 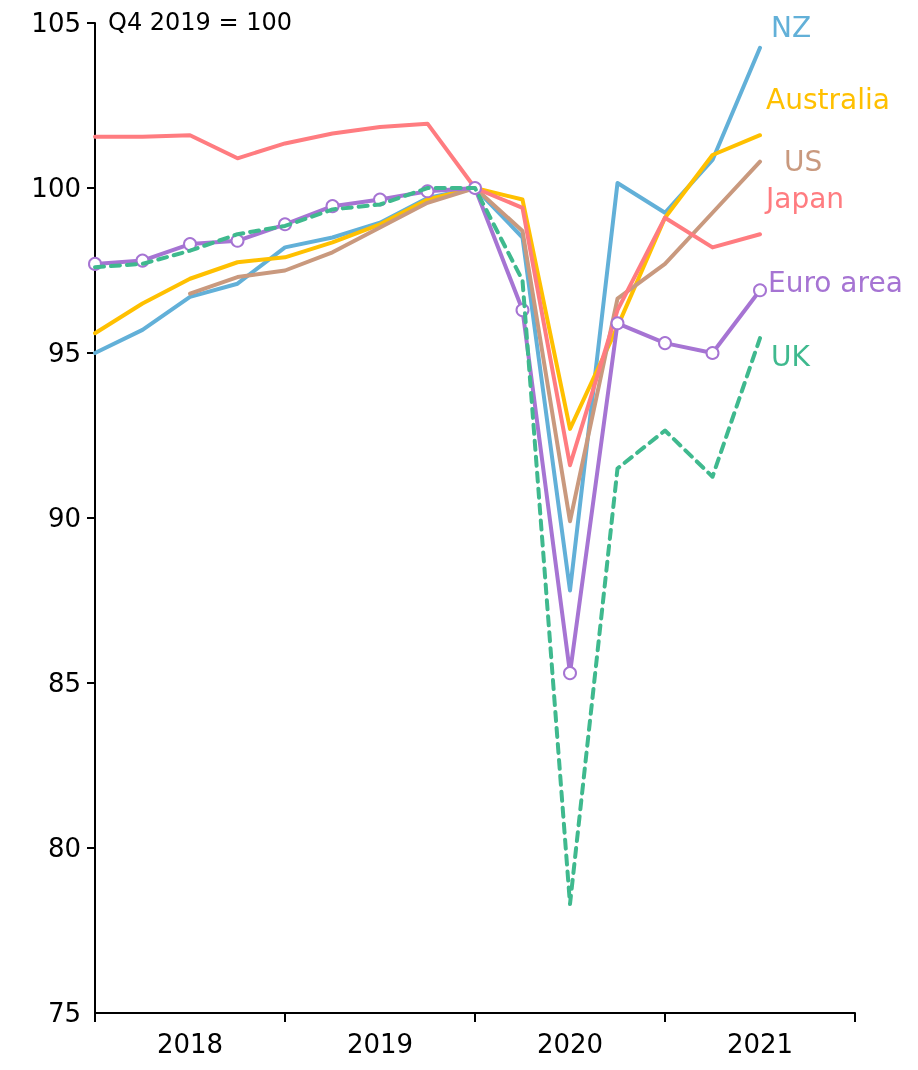 I want to click on y-tick-label: 100, so click(x=56, y=188).